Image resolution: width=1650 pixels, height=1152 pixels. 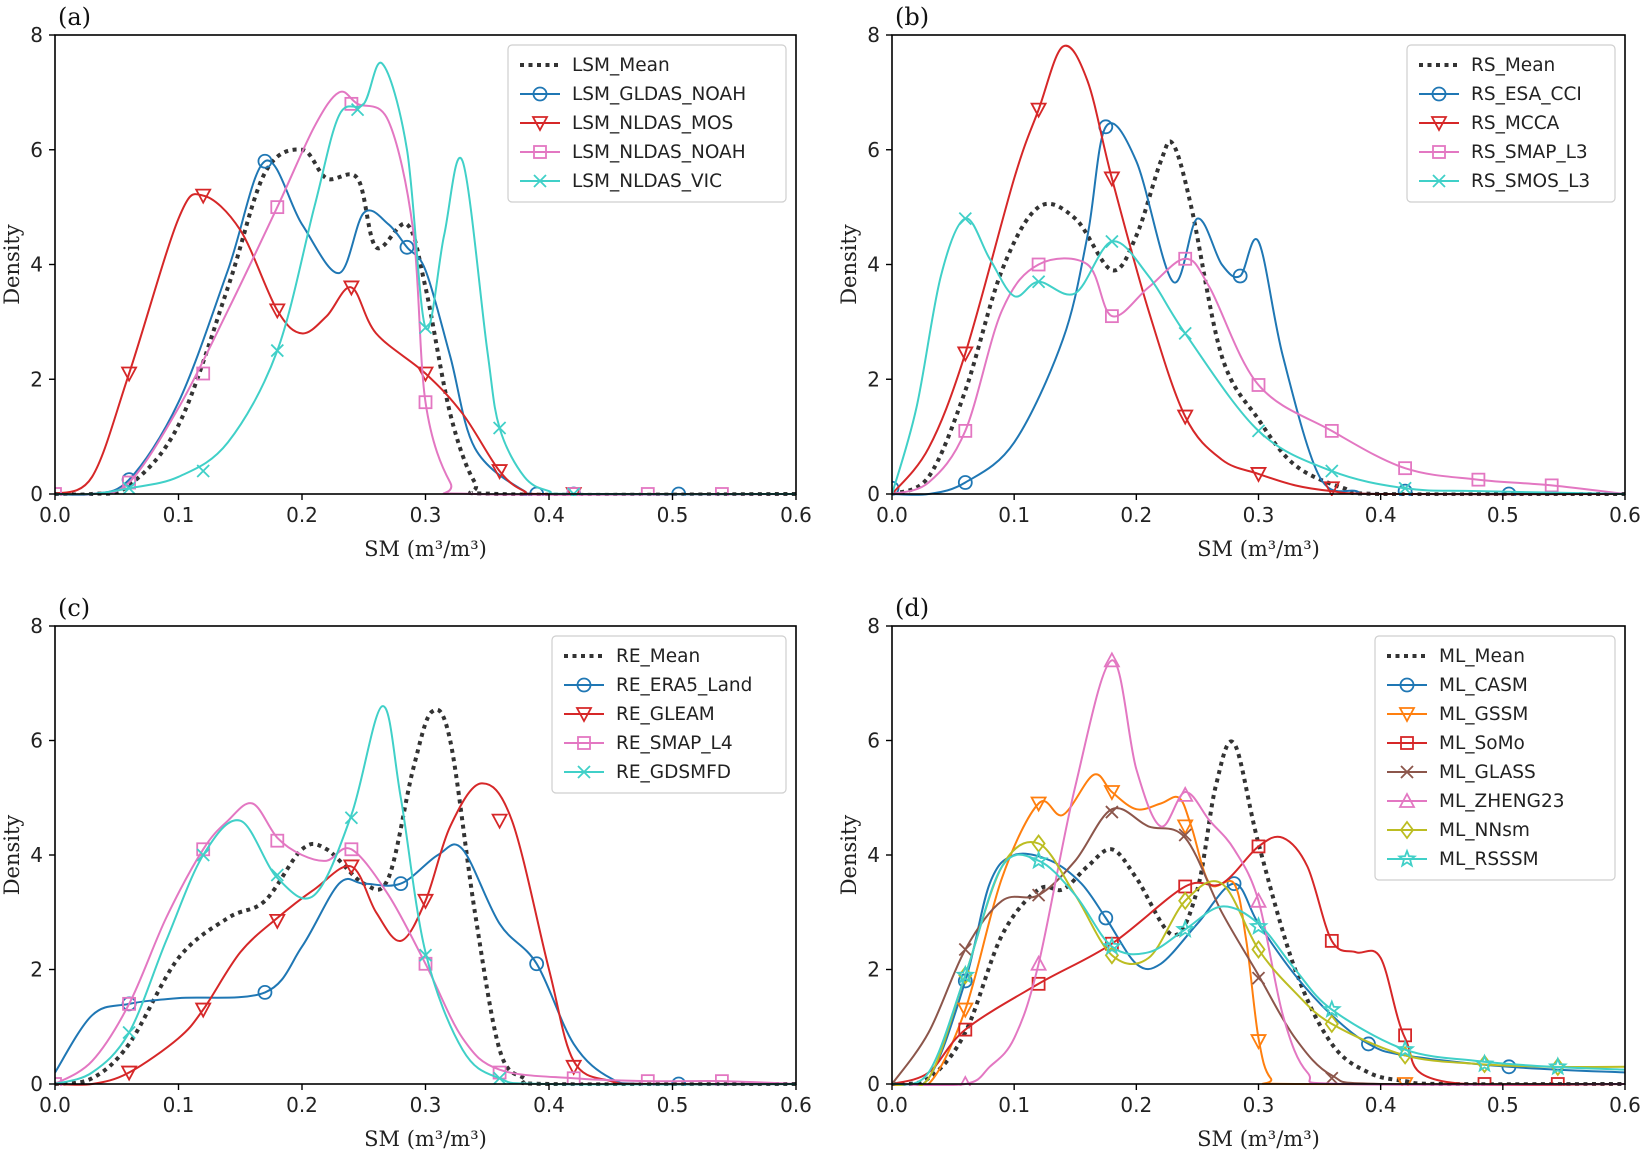 What do you see at coordinates (36, 379) in the screenshot?
I see `panel-a-y-tick-label: 2` at bounding box center [36, 379].